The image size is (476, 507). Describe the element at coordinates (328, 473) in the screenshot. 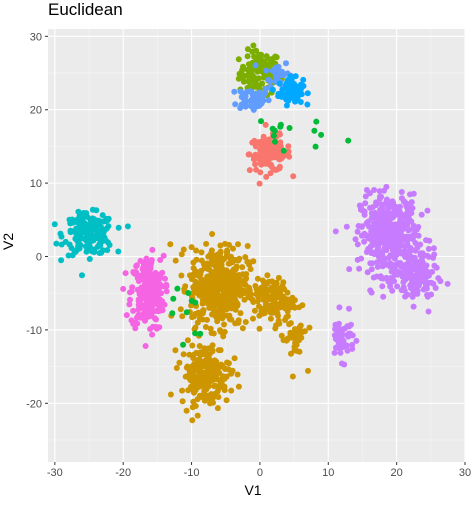

I see `x-tick-label: 10` at that location.